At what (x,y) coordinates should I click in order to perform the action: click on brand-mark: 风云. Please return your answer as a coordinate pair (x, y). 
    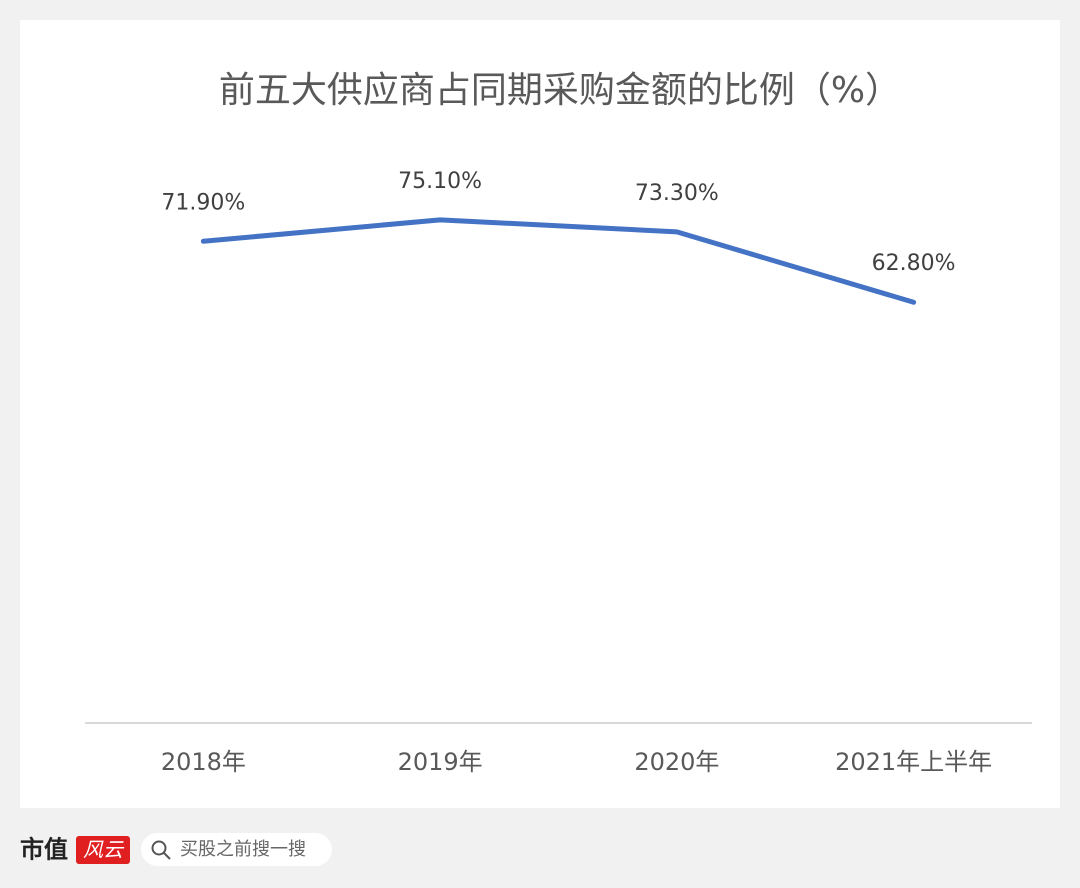
    Looking at the image, I should click on (104, 850).